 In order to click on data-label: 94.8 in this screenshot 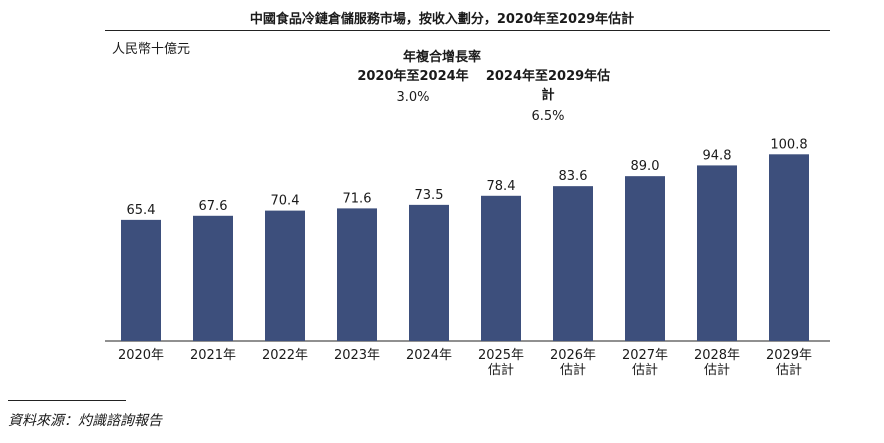, I will do `click(717, 155)`.